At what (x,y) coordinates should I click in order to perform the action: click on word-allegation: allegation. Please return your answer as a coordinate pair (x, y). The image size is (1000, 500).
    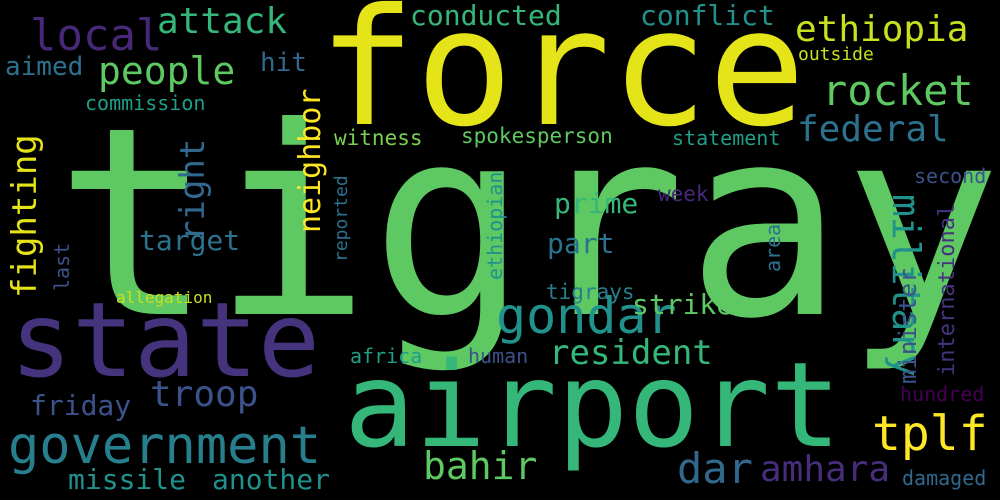
    Looking at the image, I should click on (164, 297).